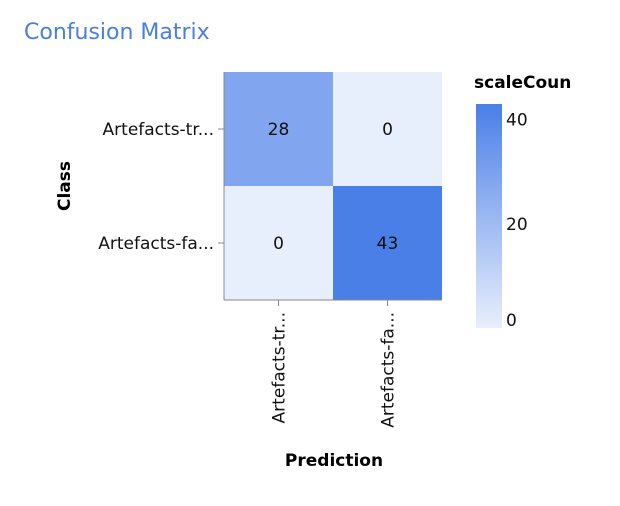 The height and width of the screenshot is (506, 620). I want to click on legend-ticks: 0 20 40, so click(517, 221).